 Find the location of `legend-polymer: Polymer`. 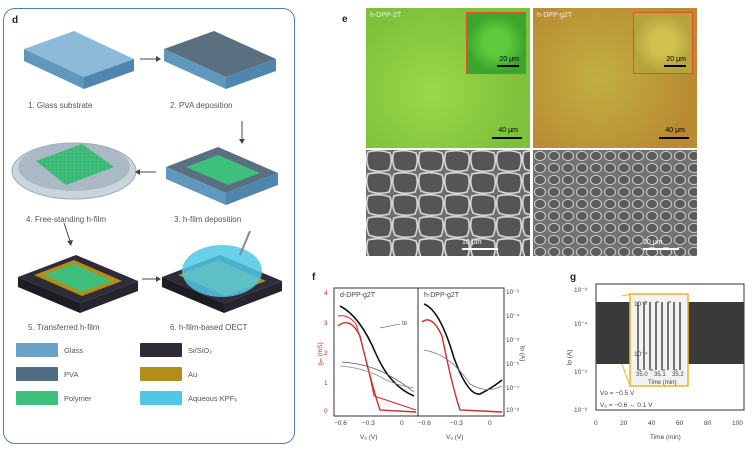

legend-polymer: Polymer is located at coordinates (54, 398).